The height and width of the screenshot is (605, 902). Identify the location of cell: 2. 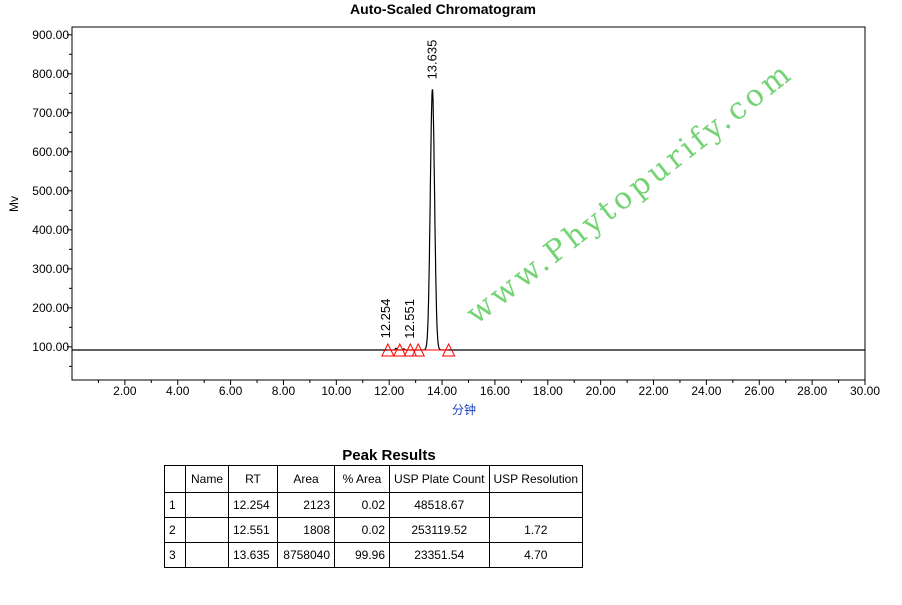
(175, 530).